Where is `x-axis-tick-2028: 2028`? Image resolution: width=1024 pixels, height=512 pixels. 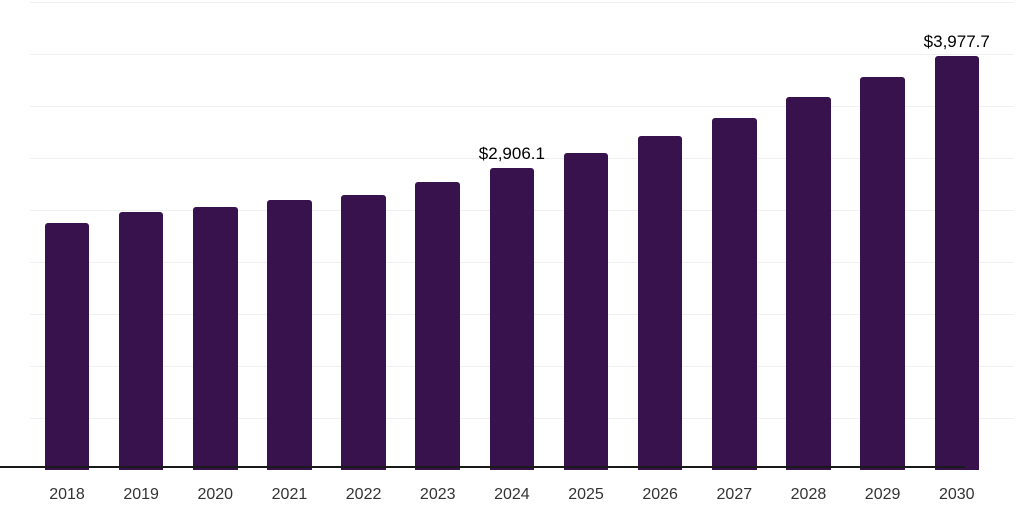 x-axis-tick-2028: 2028 is located at coordinates (808, 494).